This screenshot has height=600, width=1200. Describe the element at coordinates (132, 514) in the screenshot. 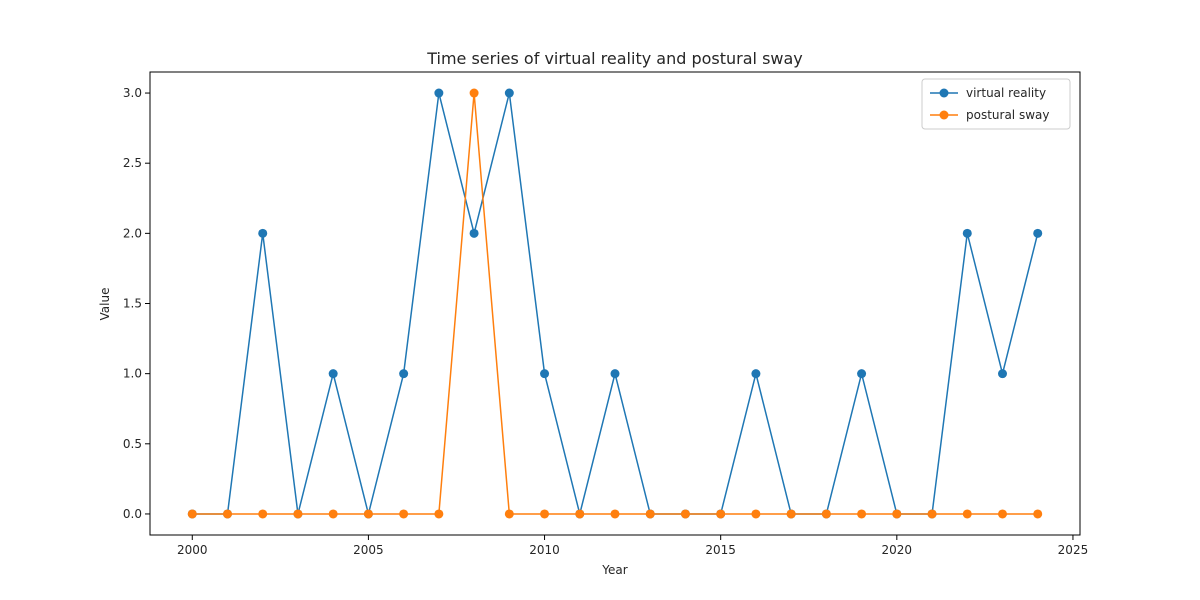

I see `y-tick-label-0: 0.0` at that location.